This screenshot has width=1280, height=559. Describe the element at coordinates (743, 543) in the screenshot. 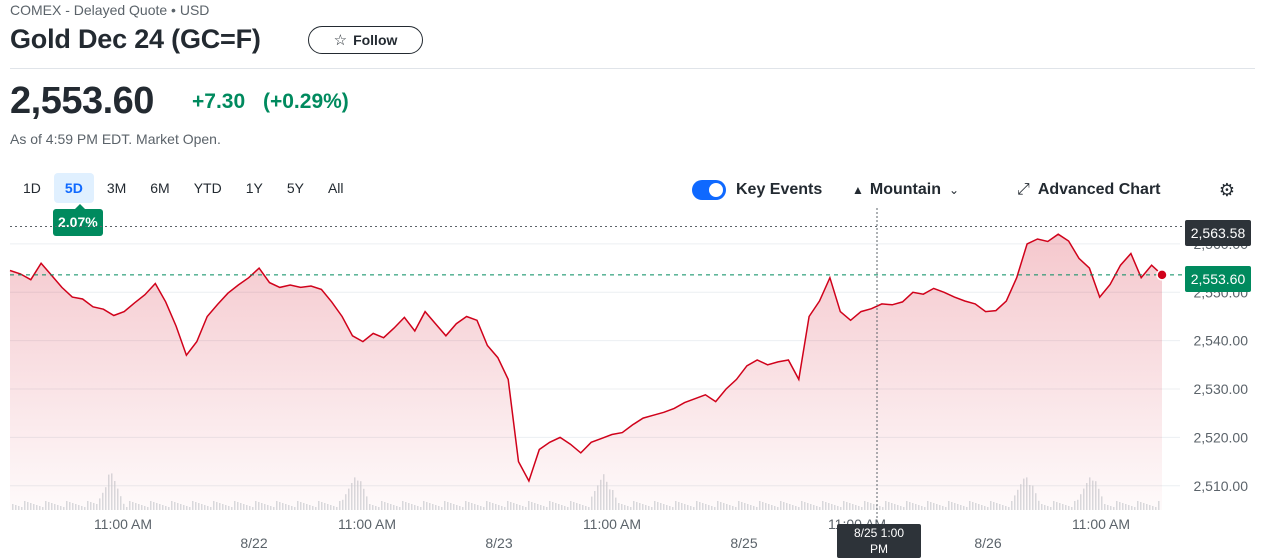

I see `x-date-label: 8/25` at that location.